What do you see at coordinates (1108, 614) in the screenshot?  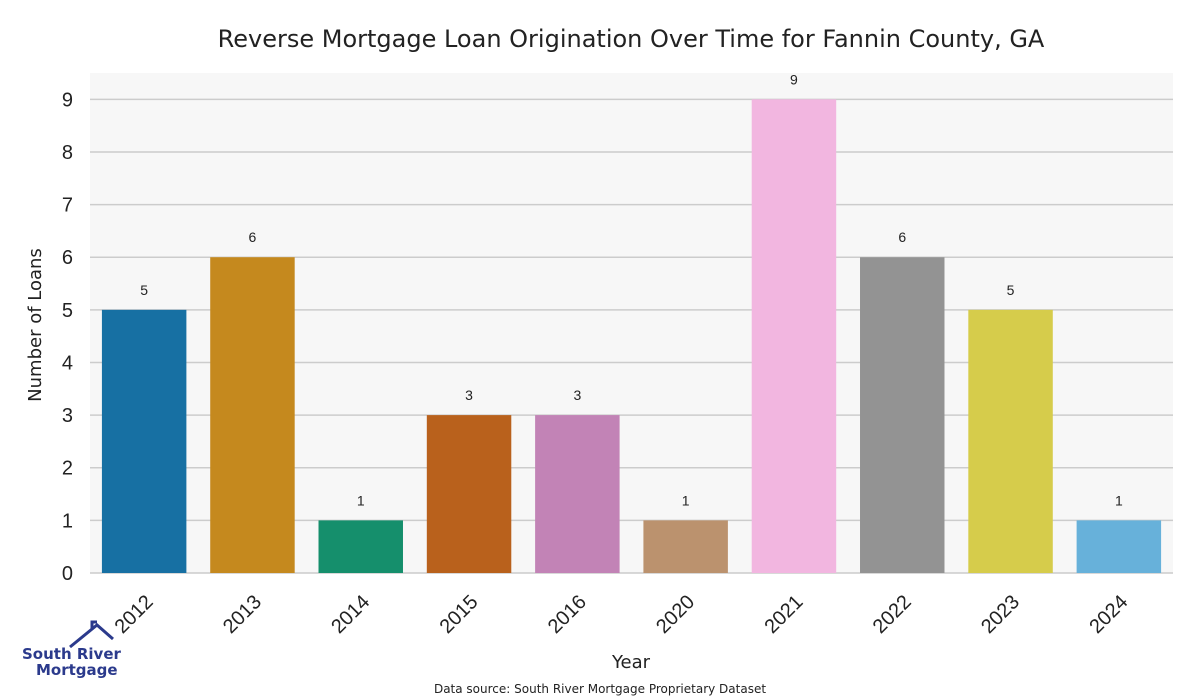 I see `x-tick-label: 2024` at bounding box center [1108, 614].